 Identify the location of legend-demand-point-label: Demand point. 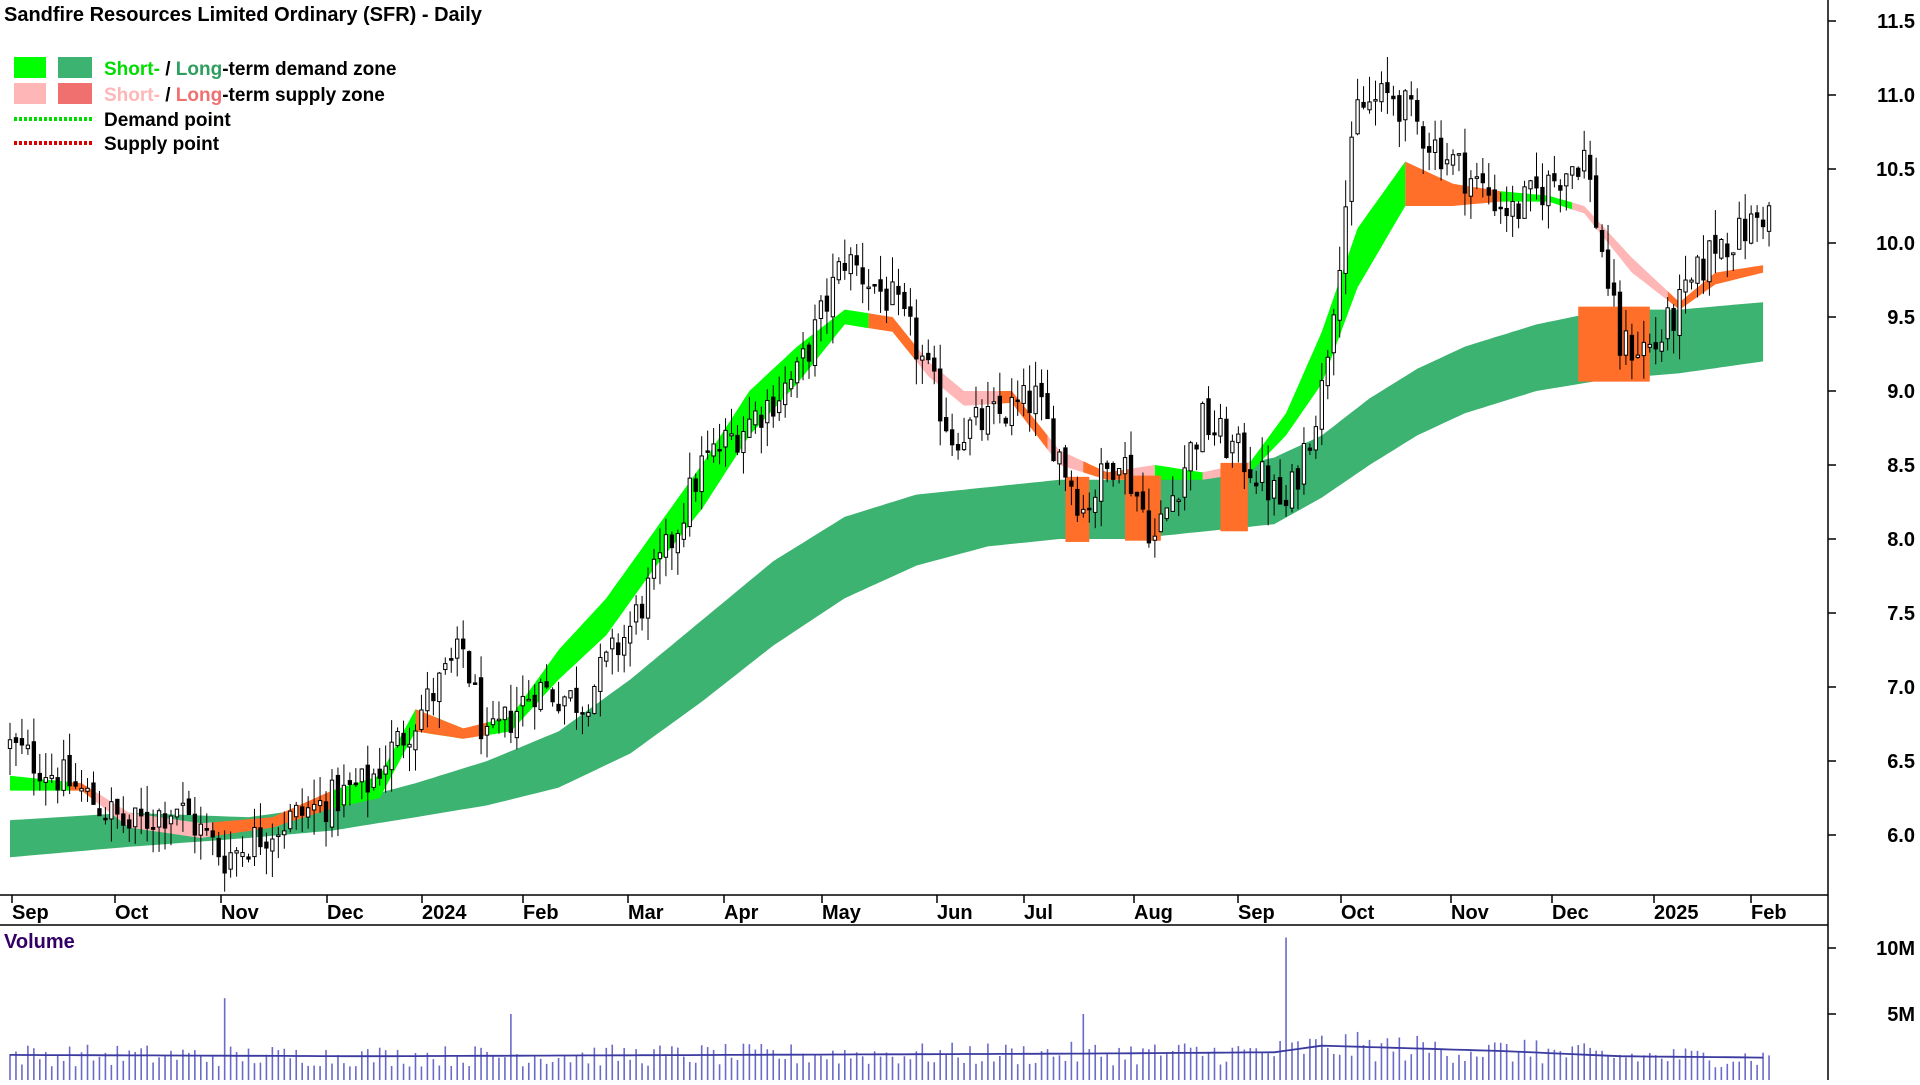
(167, 120).